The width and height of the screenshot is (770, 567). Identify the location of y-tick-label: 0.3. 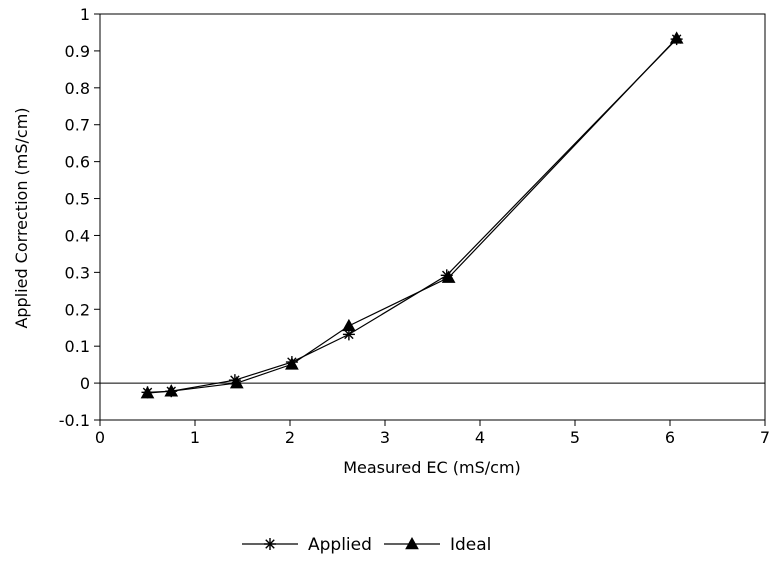
(77, 272).